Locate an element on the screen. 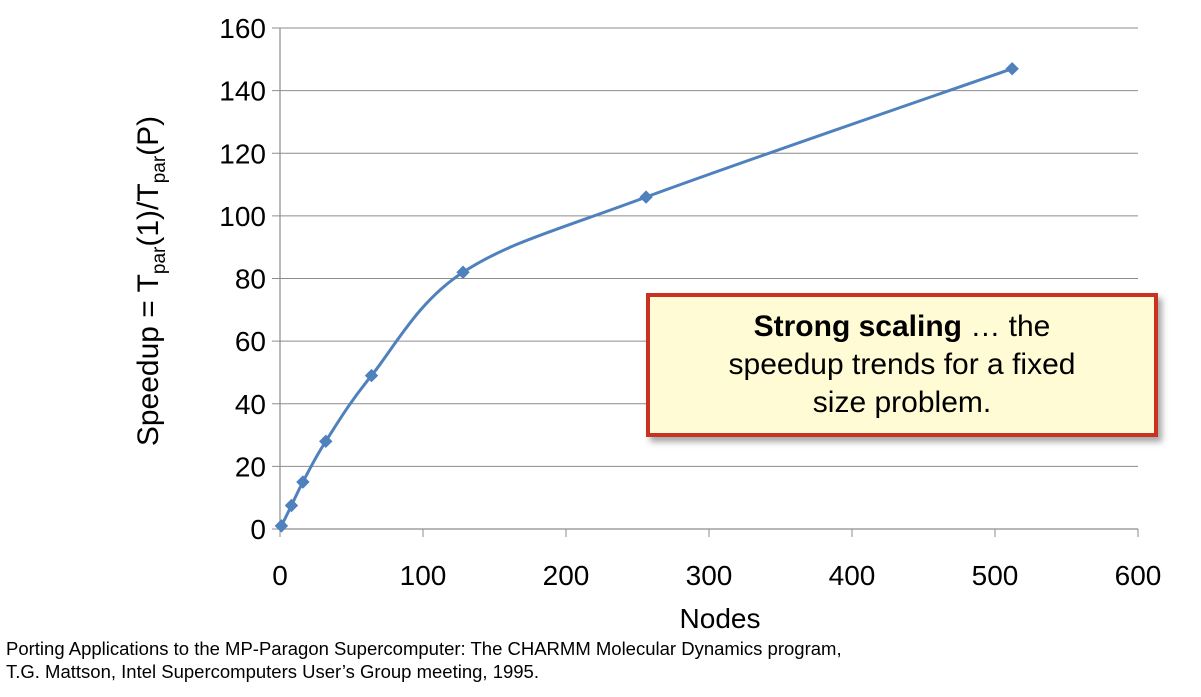  callout-line-2: speedup trends for a fixed is located at coordinates (902, 364).